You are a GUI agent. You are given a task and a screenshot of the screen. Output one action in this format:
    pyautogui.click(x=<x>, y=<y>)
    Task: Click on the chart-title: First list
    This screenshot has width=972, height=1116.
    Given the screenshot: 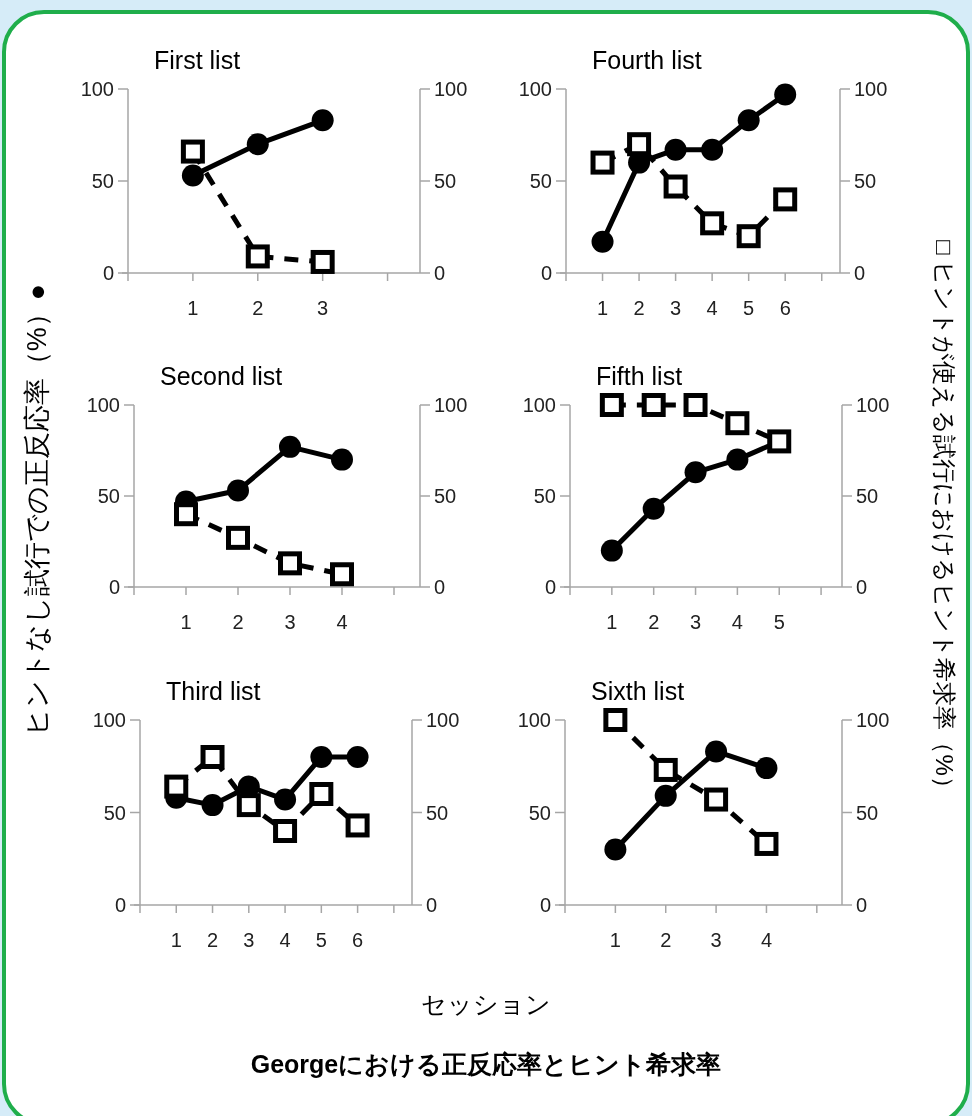 What is the action you would take?
    pyautogui.click(x=197, y=60)
    